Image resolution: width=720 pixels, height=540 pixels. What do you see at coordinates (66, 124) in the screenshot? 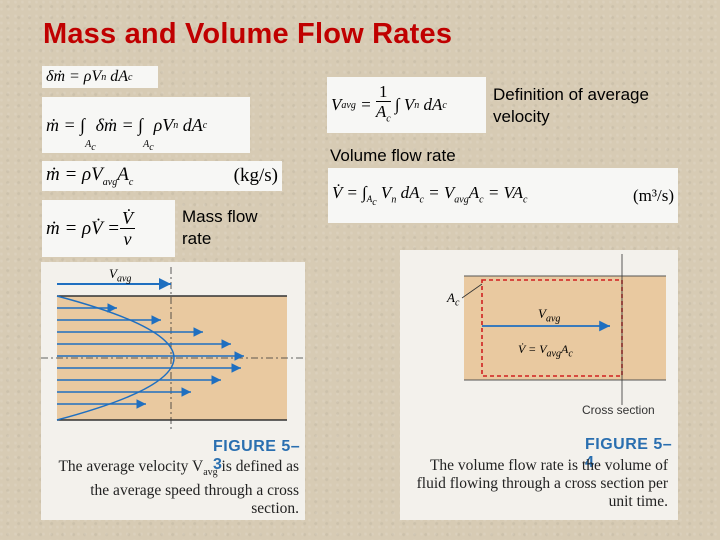
I see `eq2-left: ṁ = ∫` at bounding box center [66, 124].